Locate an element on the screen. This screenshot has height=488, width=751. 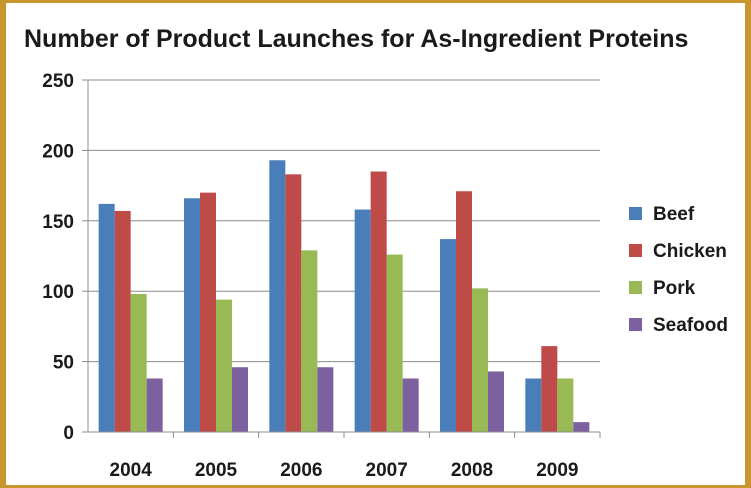
bar-pork-2007 is located at coordinates (394, 343).